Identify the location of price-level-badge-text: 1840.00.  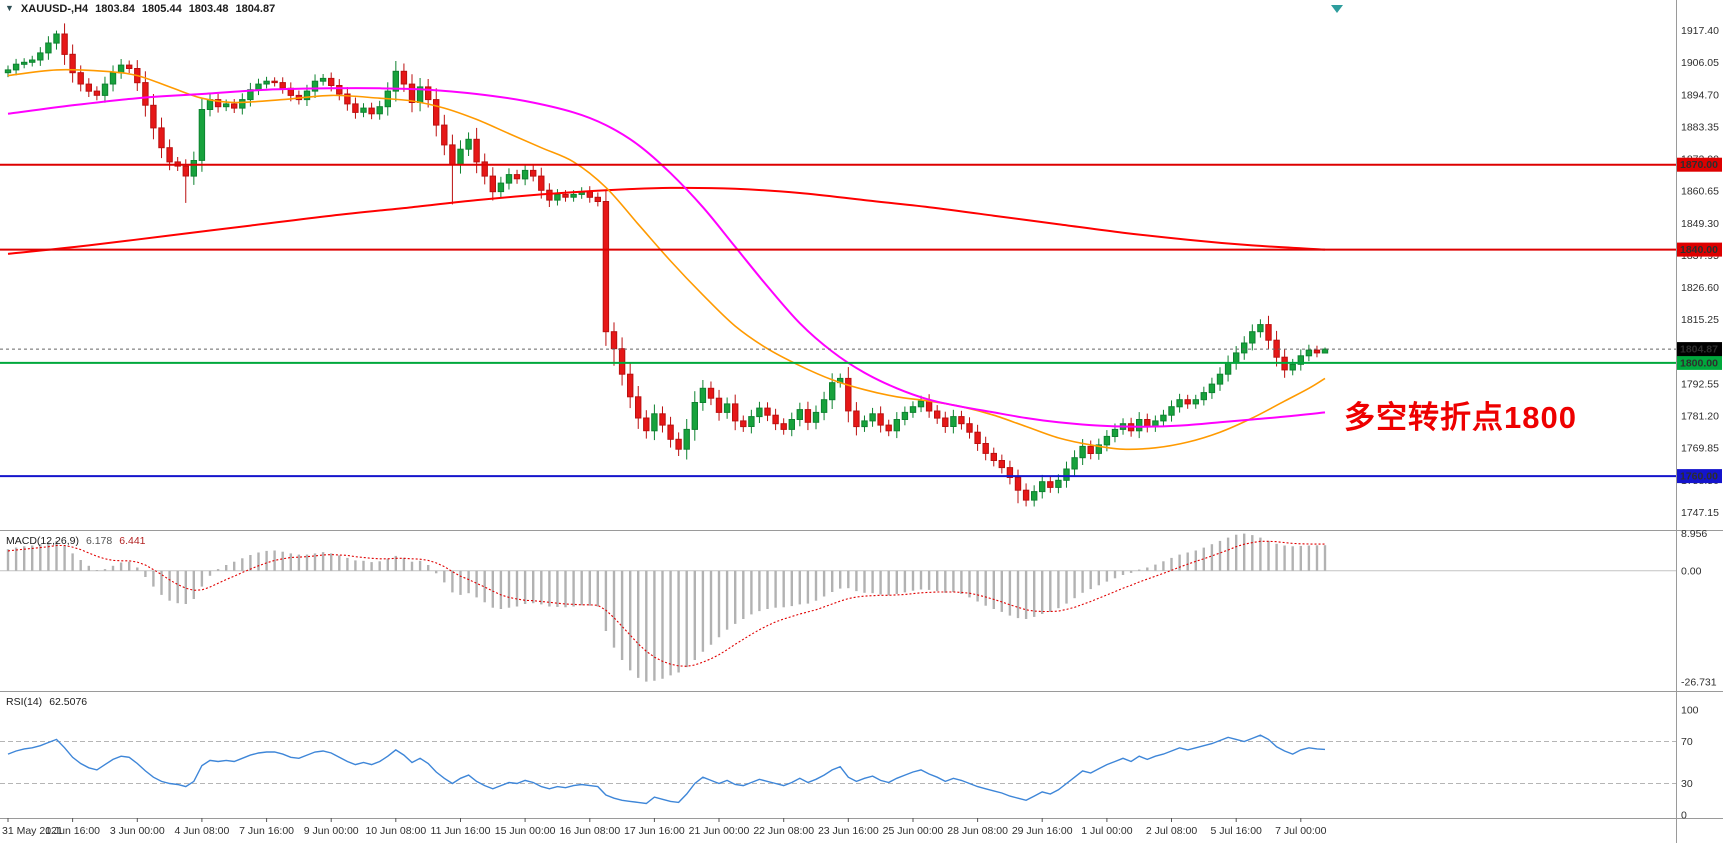
(1699, 250).